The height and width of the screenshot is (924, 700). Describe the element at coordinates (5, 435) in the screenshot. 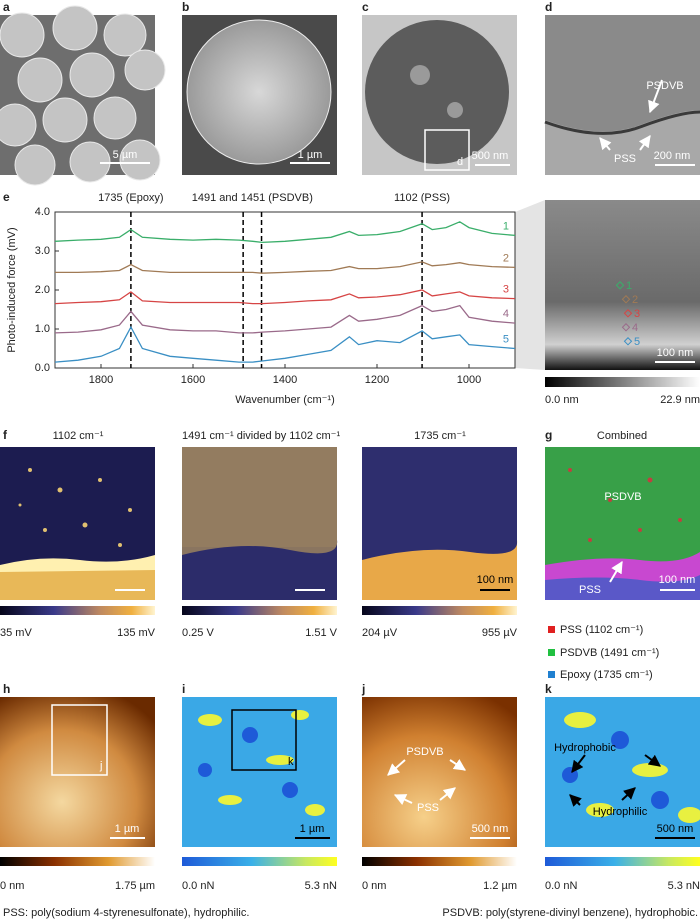

I see `panel-label: f` at that location.